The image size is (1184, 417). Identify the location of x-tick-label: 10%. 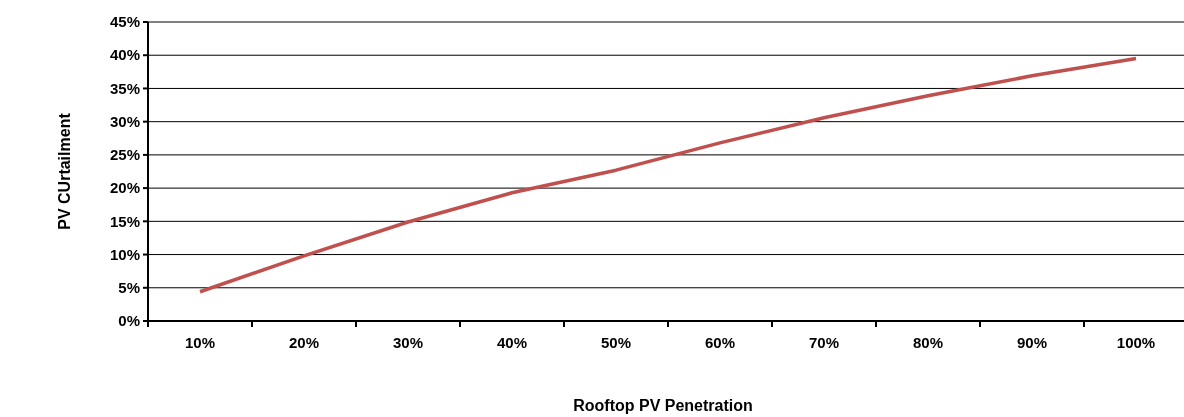
(200, 342).